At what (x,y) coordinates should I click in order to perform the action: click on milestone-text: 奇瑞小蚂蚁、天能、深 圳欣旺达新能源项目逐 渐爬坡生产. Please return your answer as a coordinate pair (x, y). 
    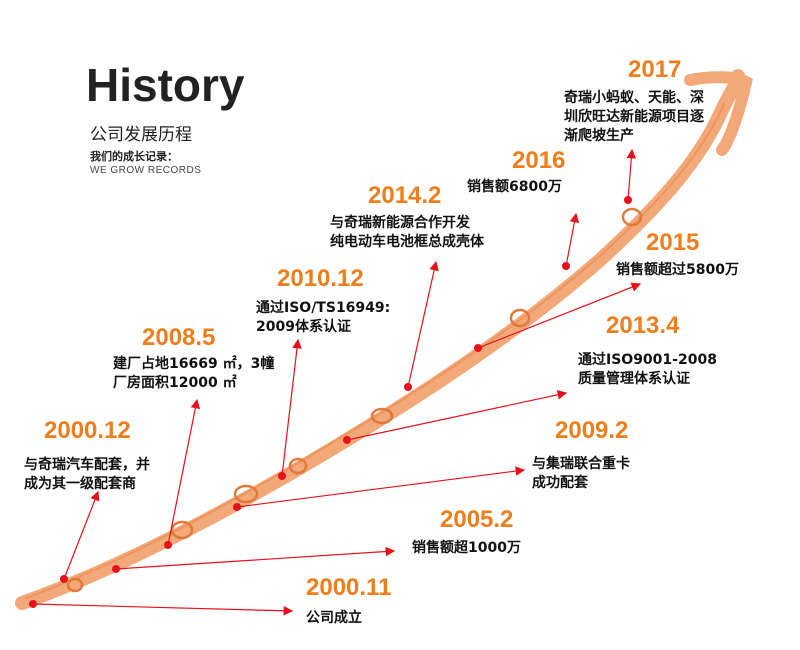
    Looking at the image, I should click on (634, 117).